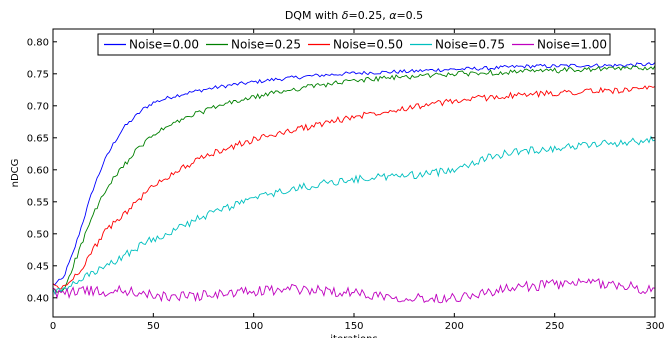 This screenshot has width=667, height=338. What do you see at coordinates (345, 15) in the screenshot?
I see `title-delta-symbol: δ` at bounding box center [345, 15].